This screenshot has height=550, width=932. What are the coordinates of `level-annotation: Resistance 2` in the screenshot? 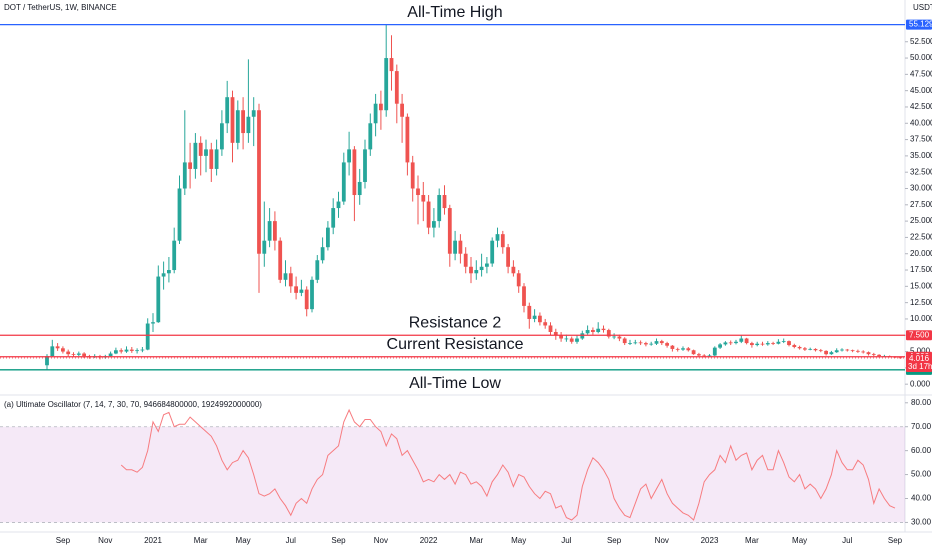 It's located at (455, 322).